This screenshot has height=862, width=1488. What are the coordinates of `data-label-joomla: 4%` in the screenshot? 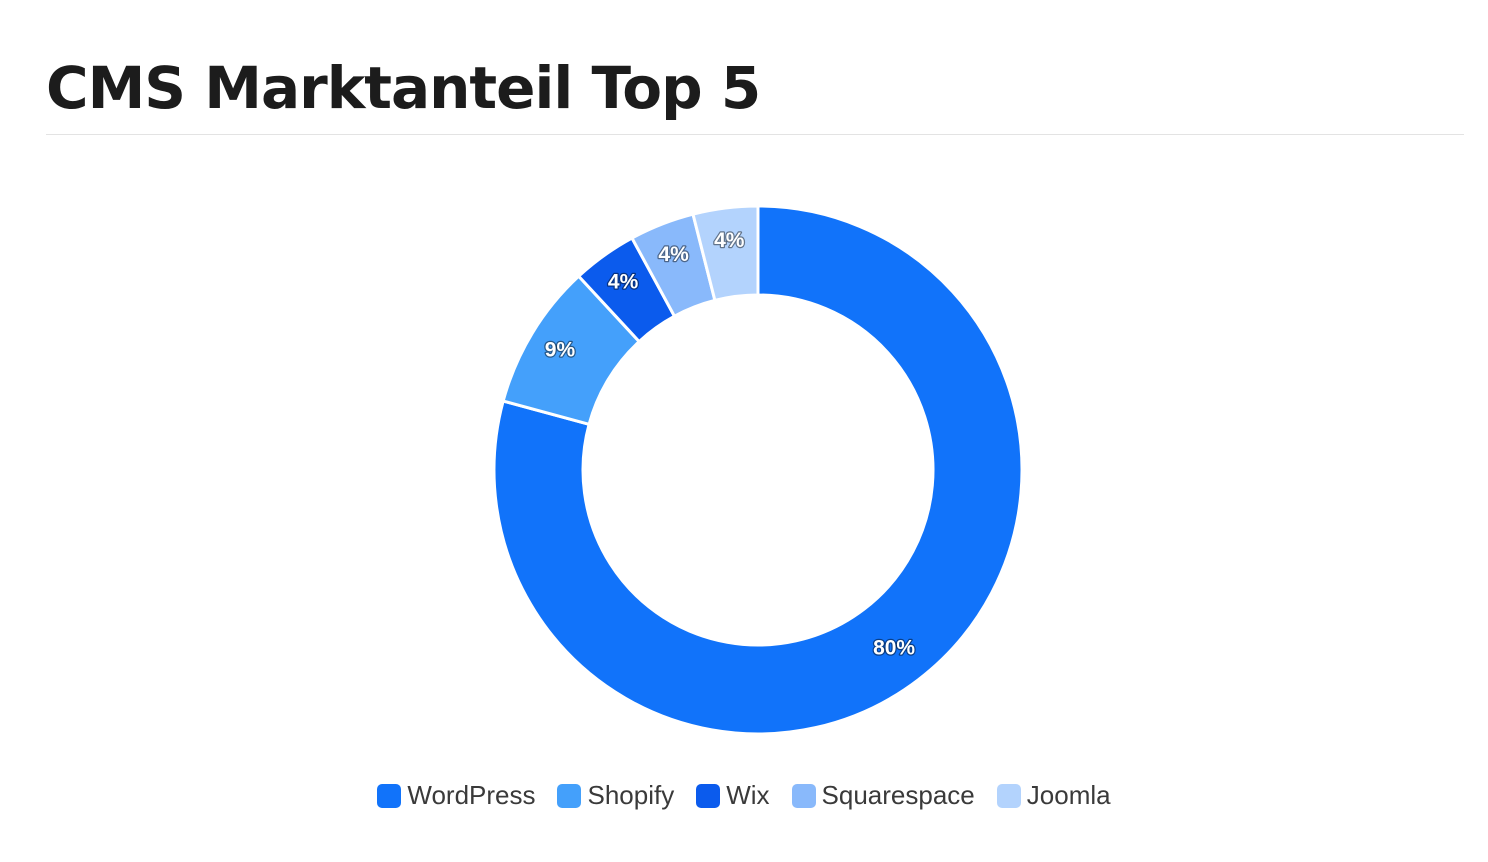 It's located at (729, 240).